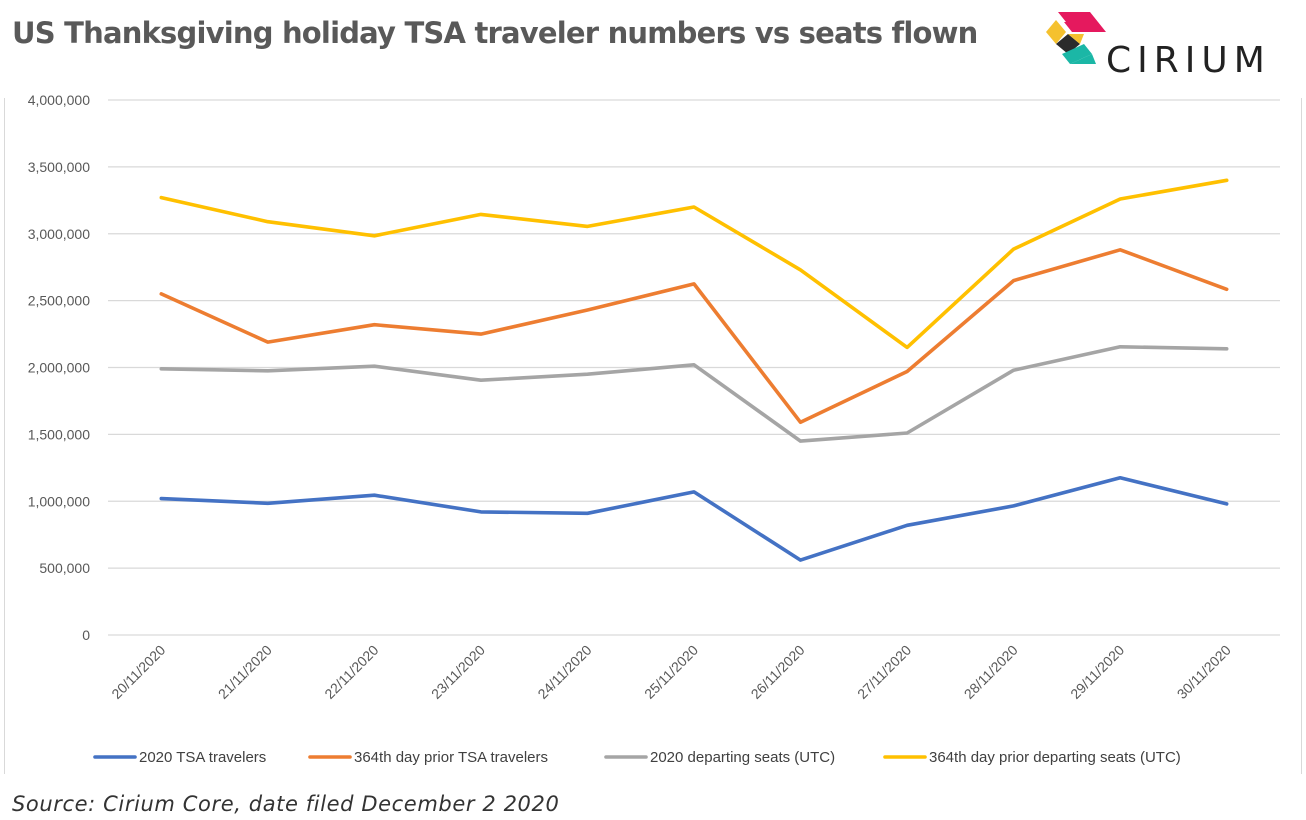 The width and height of the screenshot is (1306, 820). What do you see at coordinates (564, 672) in the screenshot?
I see `x-tick-label: 24/11/2020` at bounding box center [564, 672].